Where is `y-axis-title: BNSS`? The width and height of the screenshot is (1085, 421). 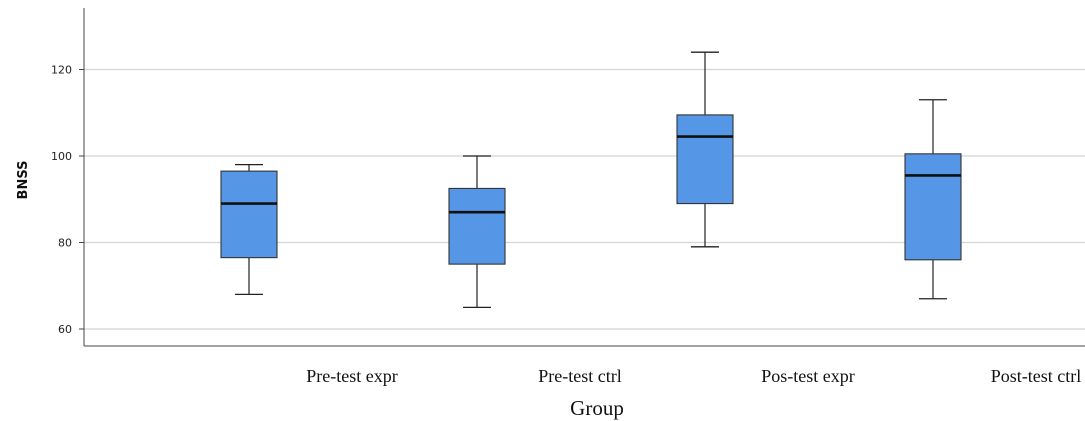 y-axis-title: BNSS is located at coordinates (23, 180).